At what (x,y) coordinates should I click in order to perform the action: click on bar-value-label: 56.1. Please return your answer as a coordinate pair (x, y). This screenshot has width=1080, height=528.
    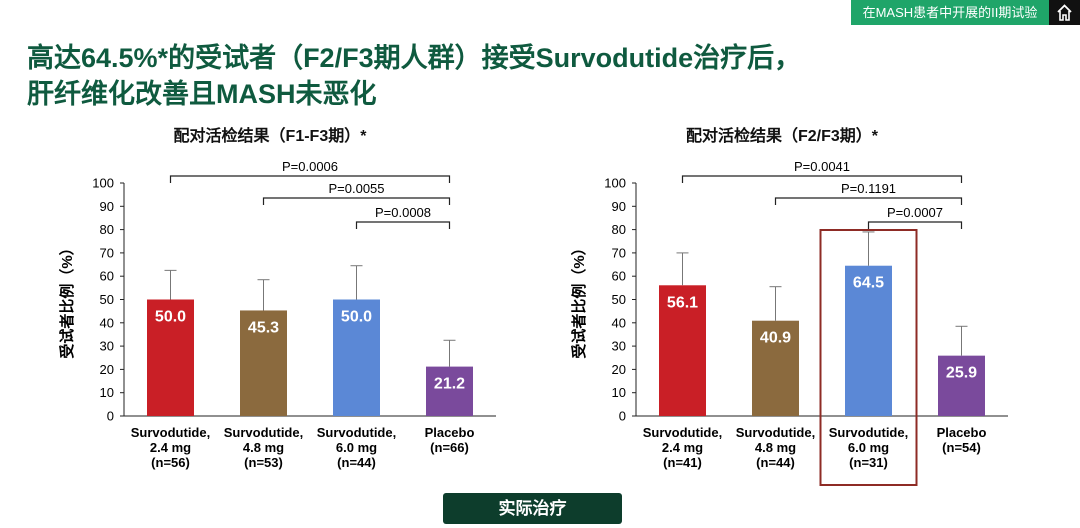
    Looking at the image, I should click on (682, 302).